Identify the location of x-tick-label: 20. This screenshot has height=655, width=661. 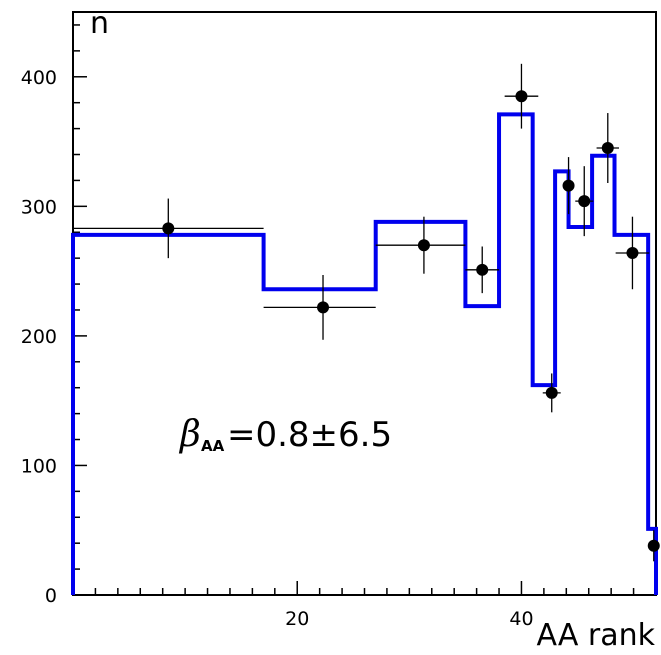
(297, 619).